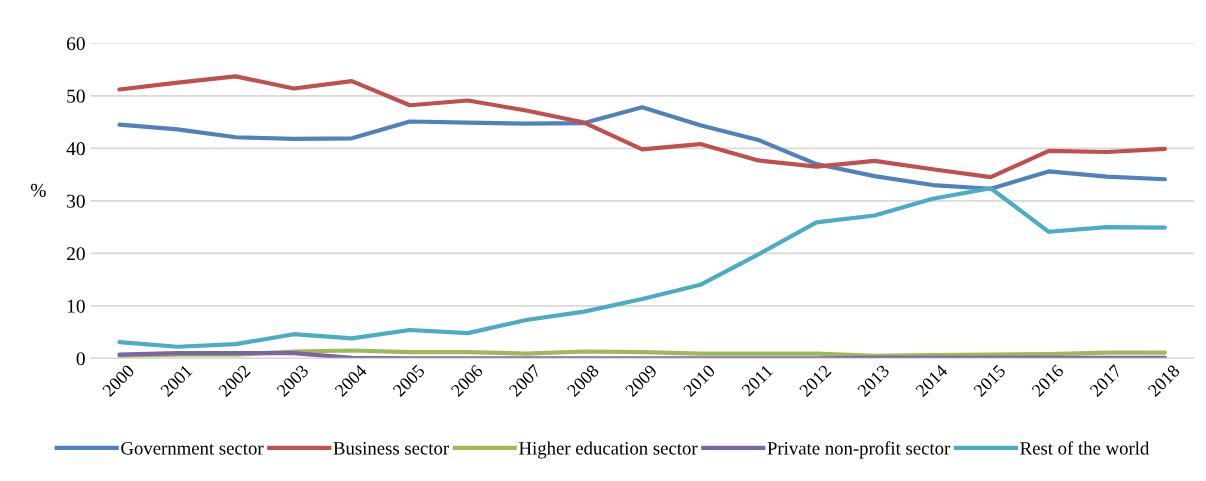 This screenshot has width=1206, height=481. Describe the element at coordinates (38, 190) in the screenshot. I see `y-axis-title: %` at that location.